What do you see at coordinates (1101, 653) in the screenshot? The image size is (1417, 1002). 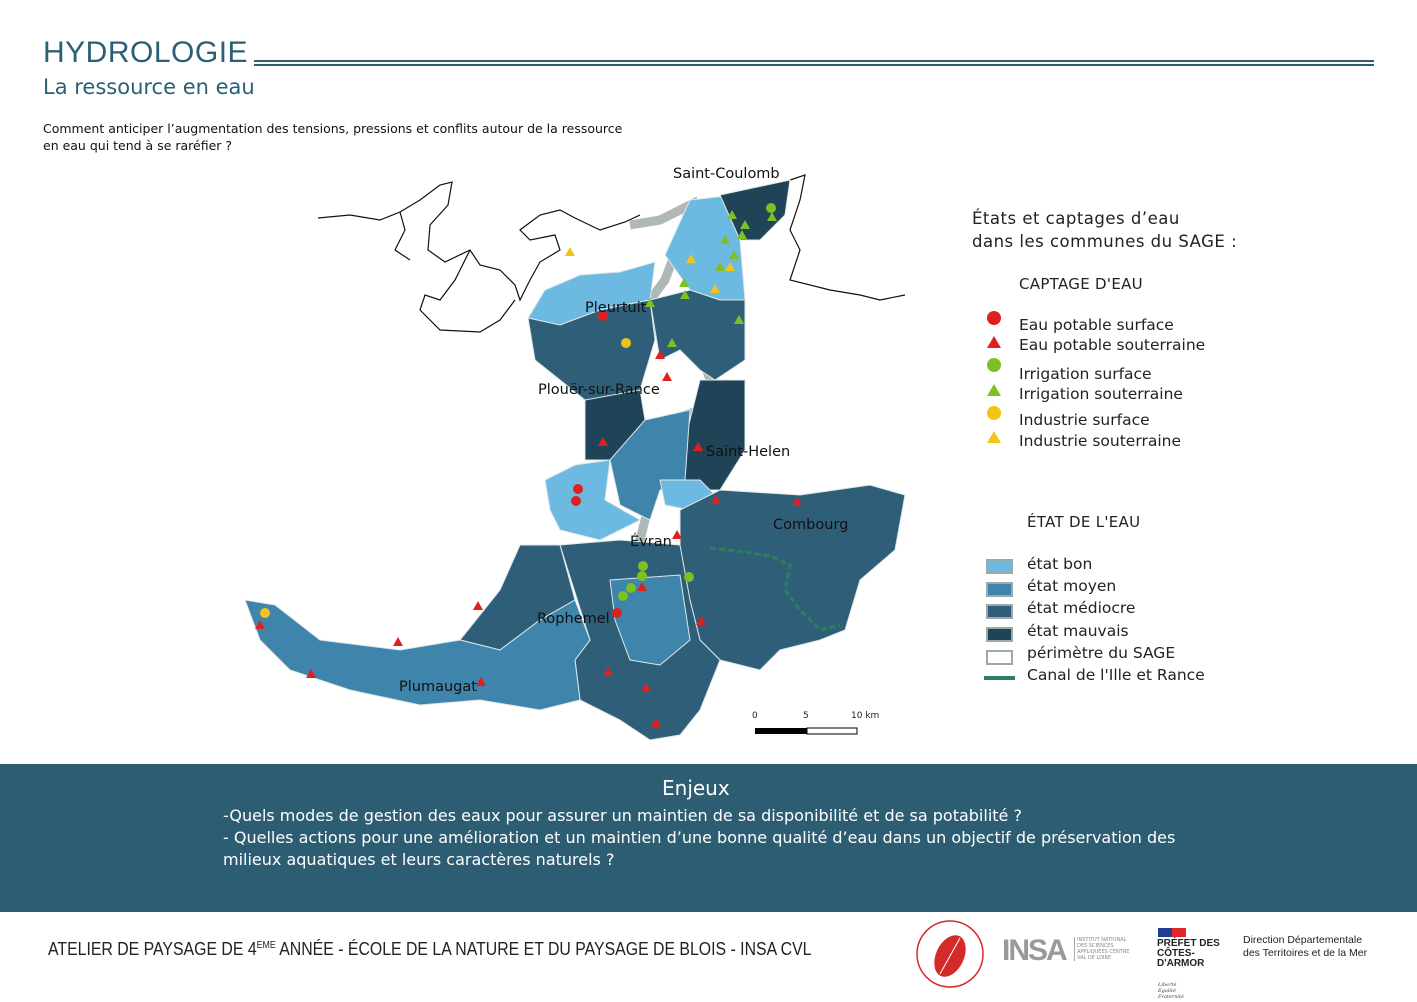 I see `legend-item: périmètre du SAGE` at bounding box center [1101, 653].